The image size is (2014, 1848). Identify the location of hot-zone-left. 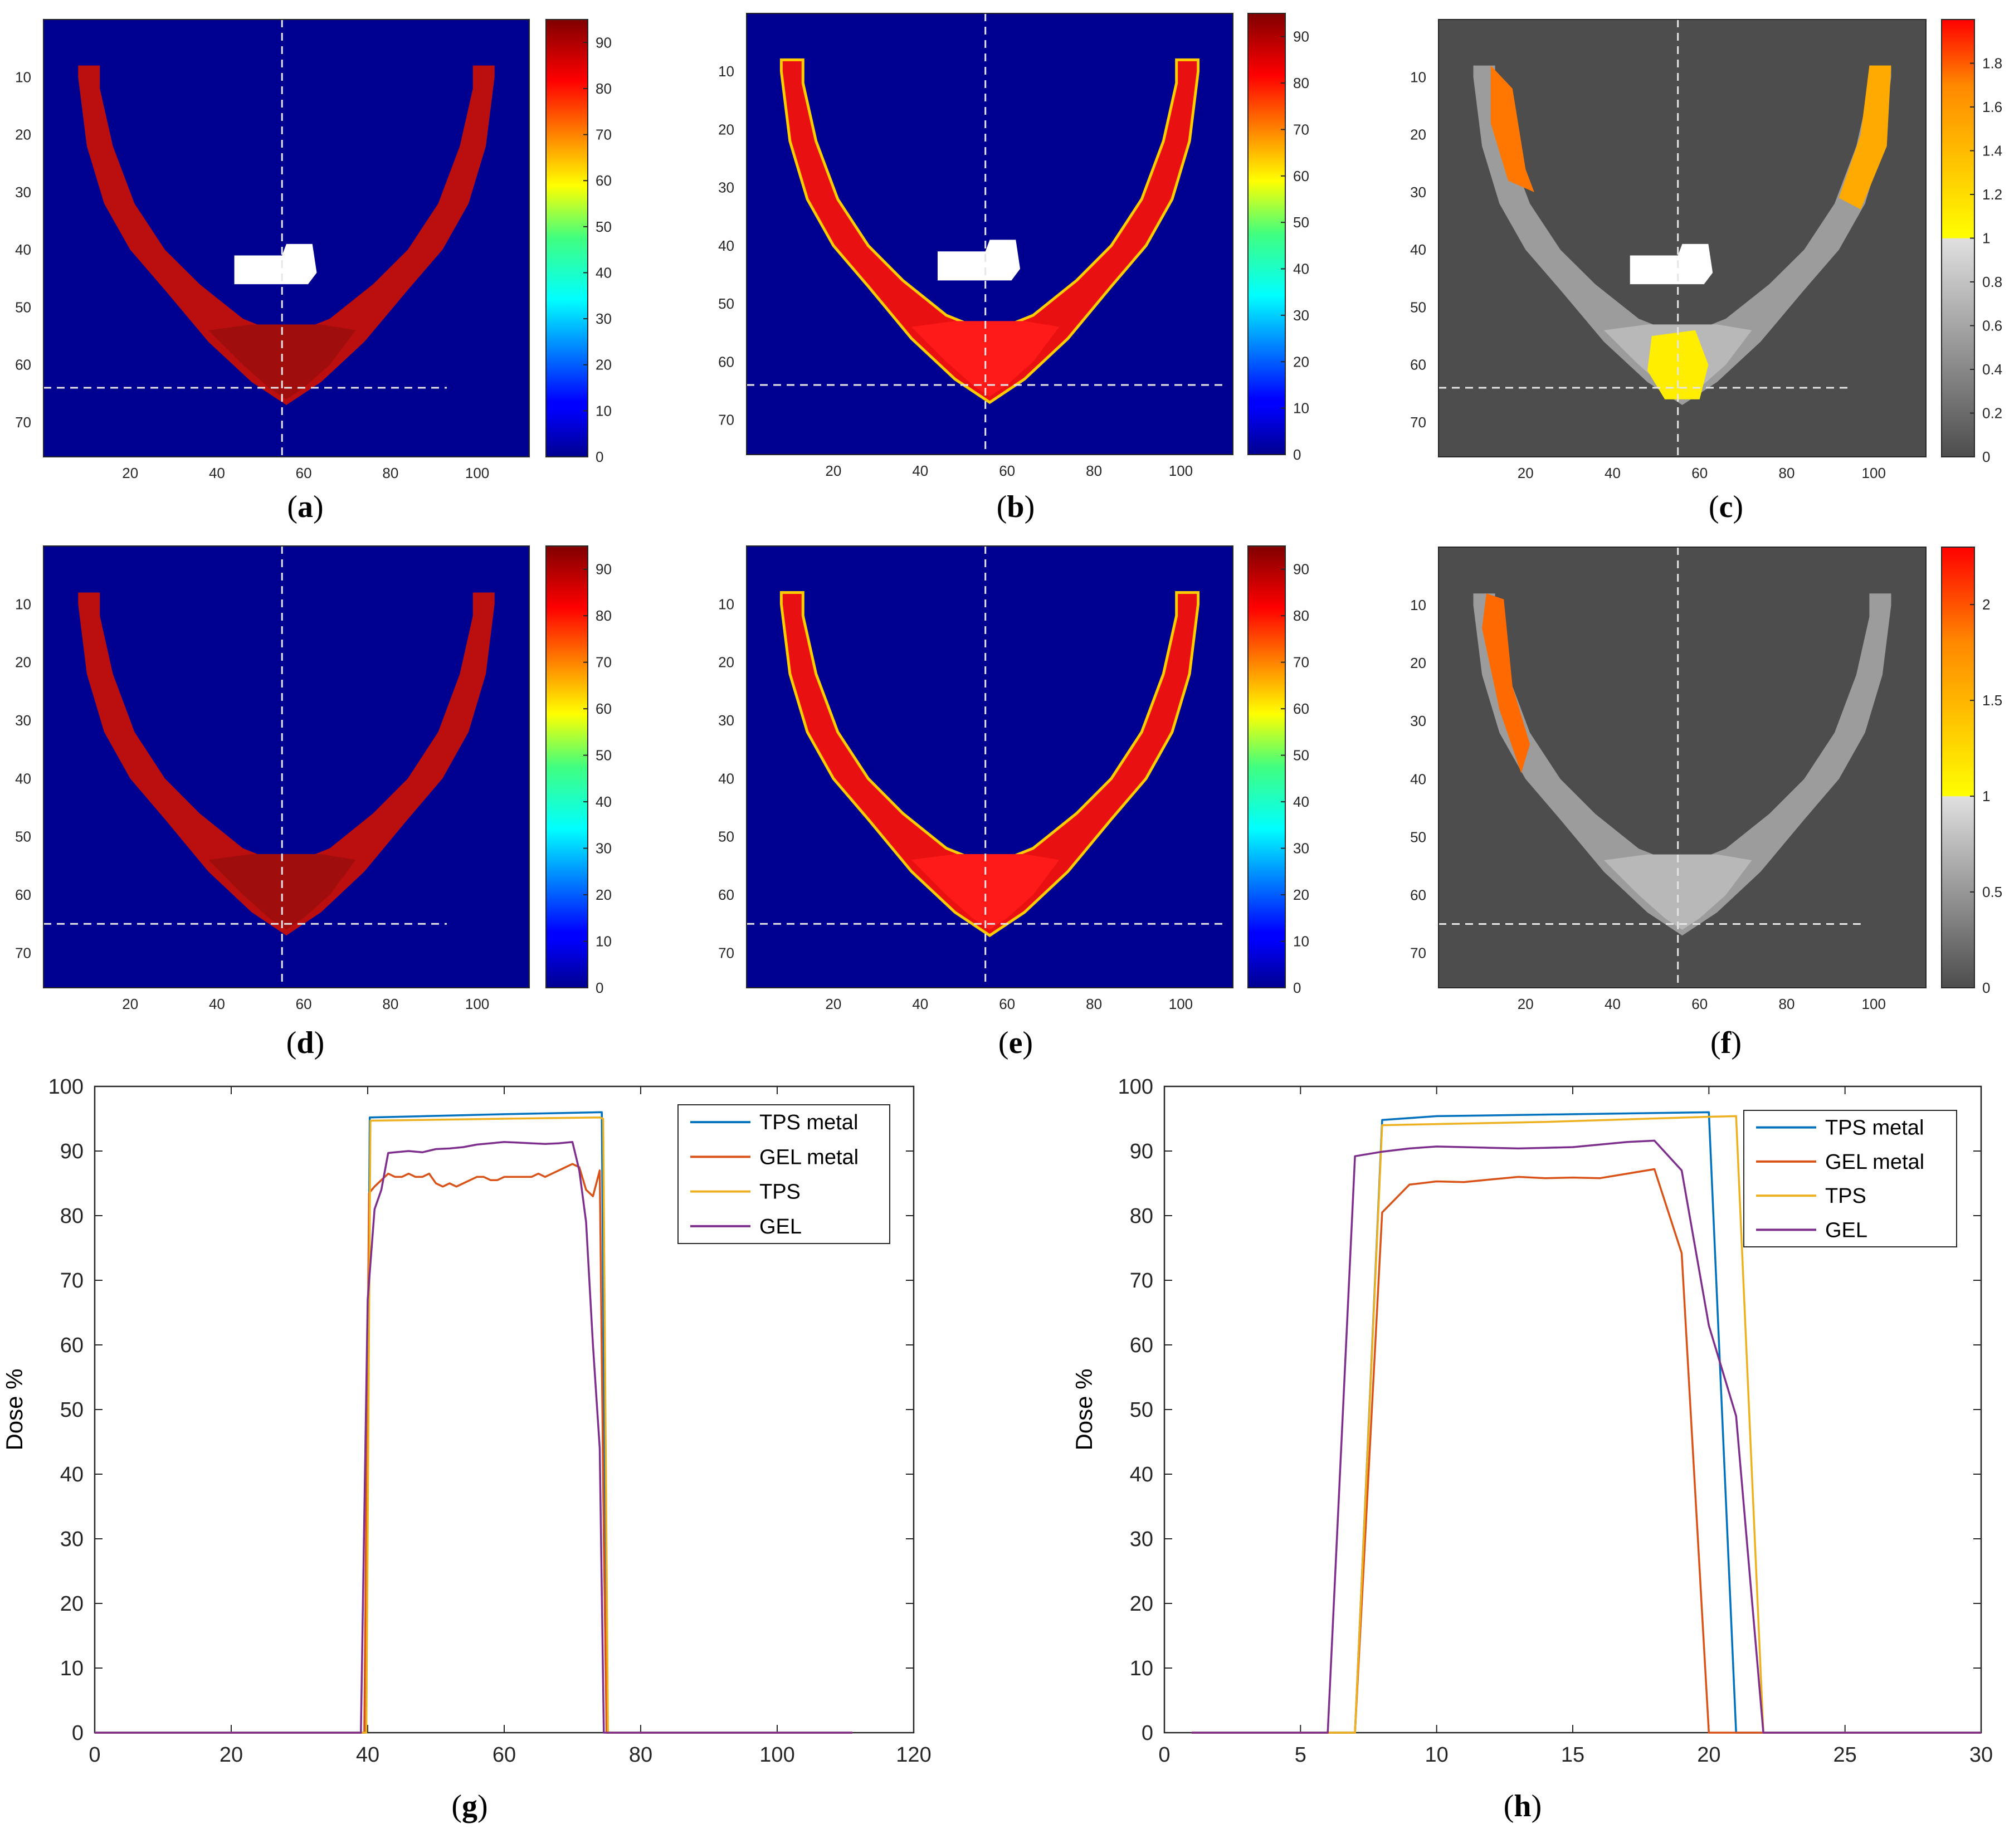
(1512, 129).